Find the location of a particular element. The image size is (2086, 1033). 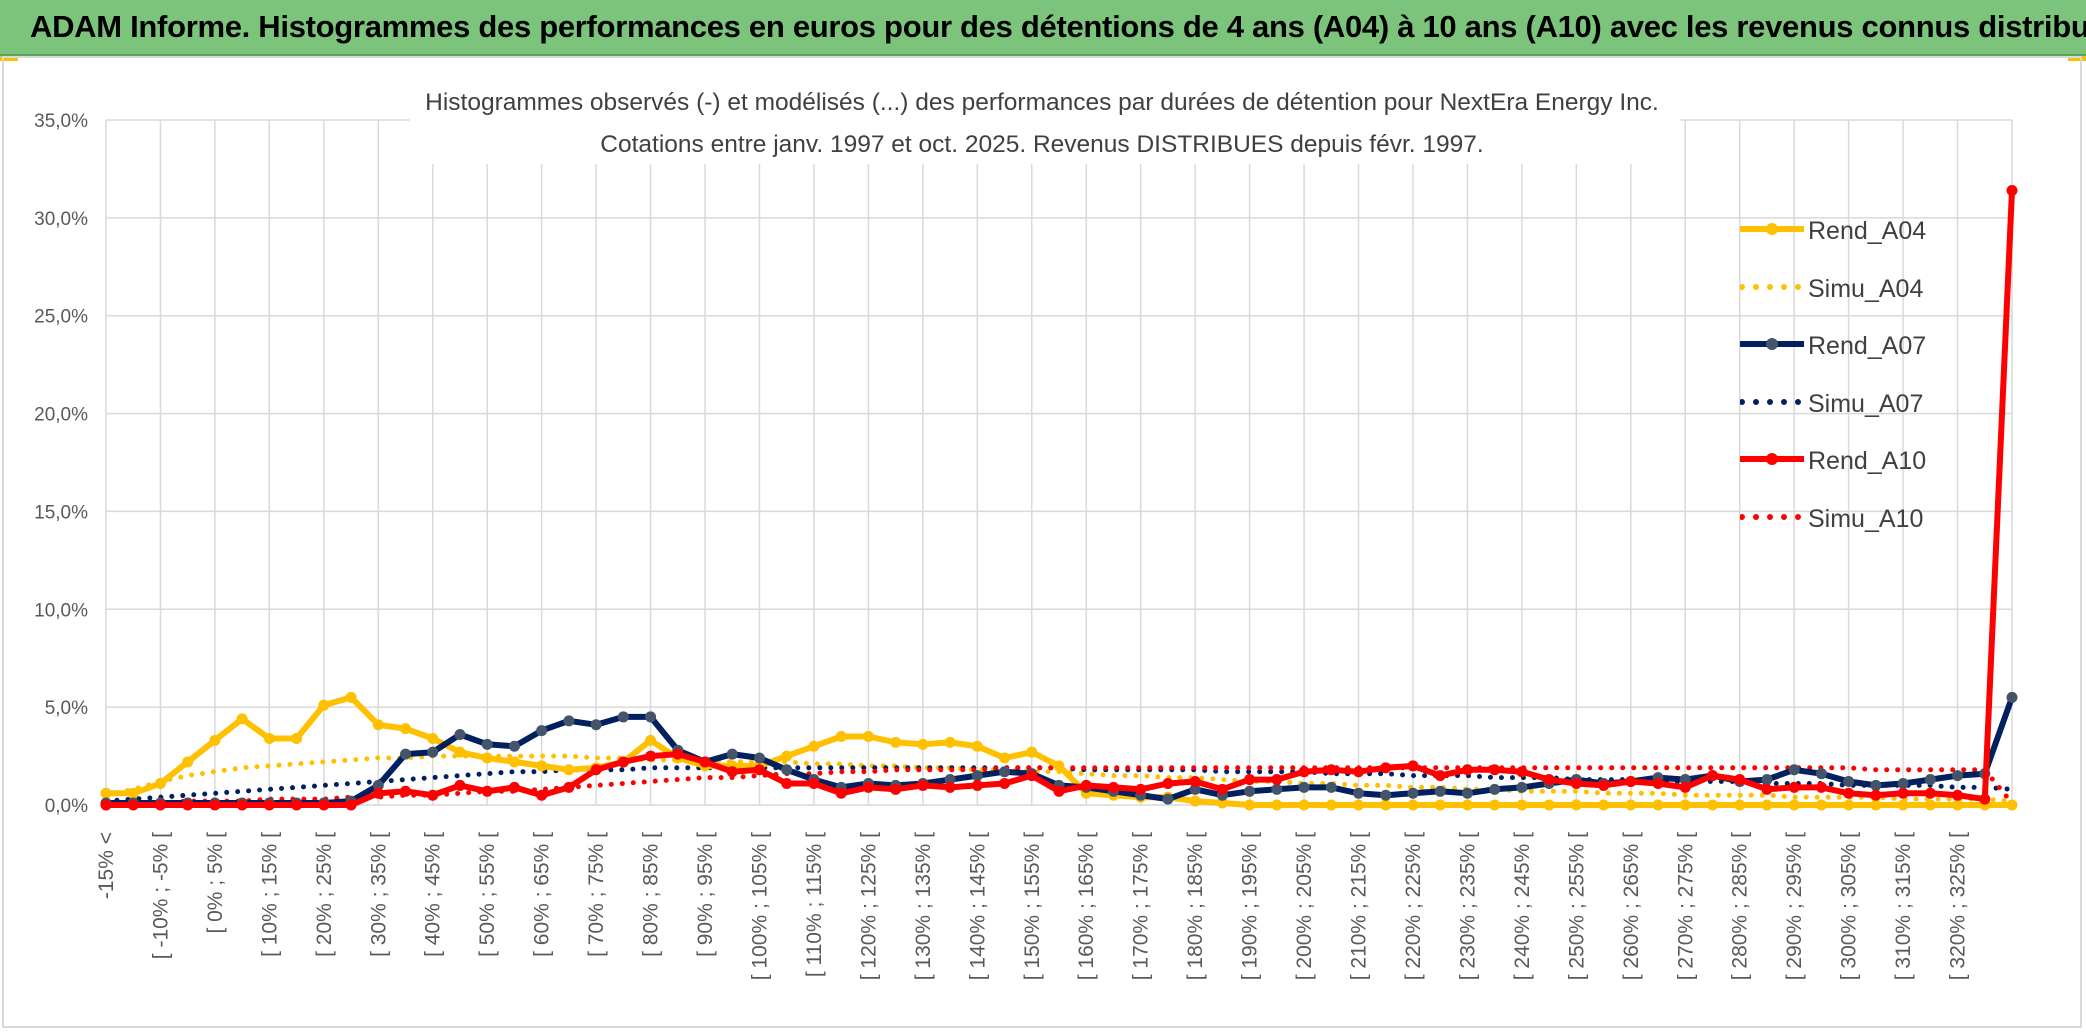

legend-swatch-simu-a04 is located at coordinates (1772, 286).